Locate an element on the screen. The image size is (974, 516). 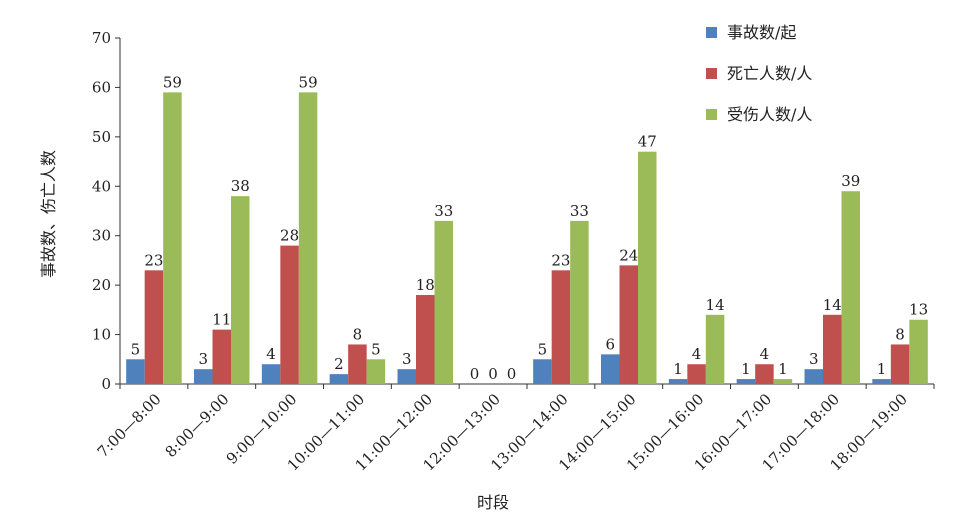
data-label: 13 is located at coordinates (918, 310).